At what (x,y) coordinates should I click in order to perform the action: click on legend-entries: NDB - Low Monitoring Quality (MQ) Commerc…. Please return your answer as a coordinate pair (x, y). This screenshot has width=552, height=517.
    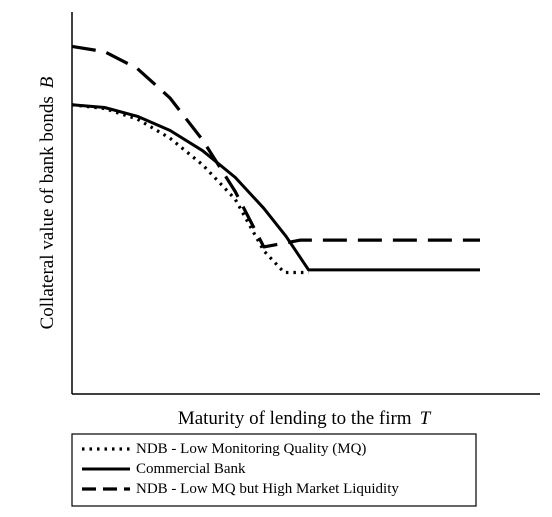
    Looking at the image, I should click on (240, 469).